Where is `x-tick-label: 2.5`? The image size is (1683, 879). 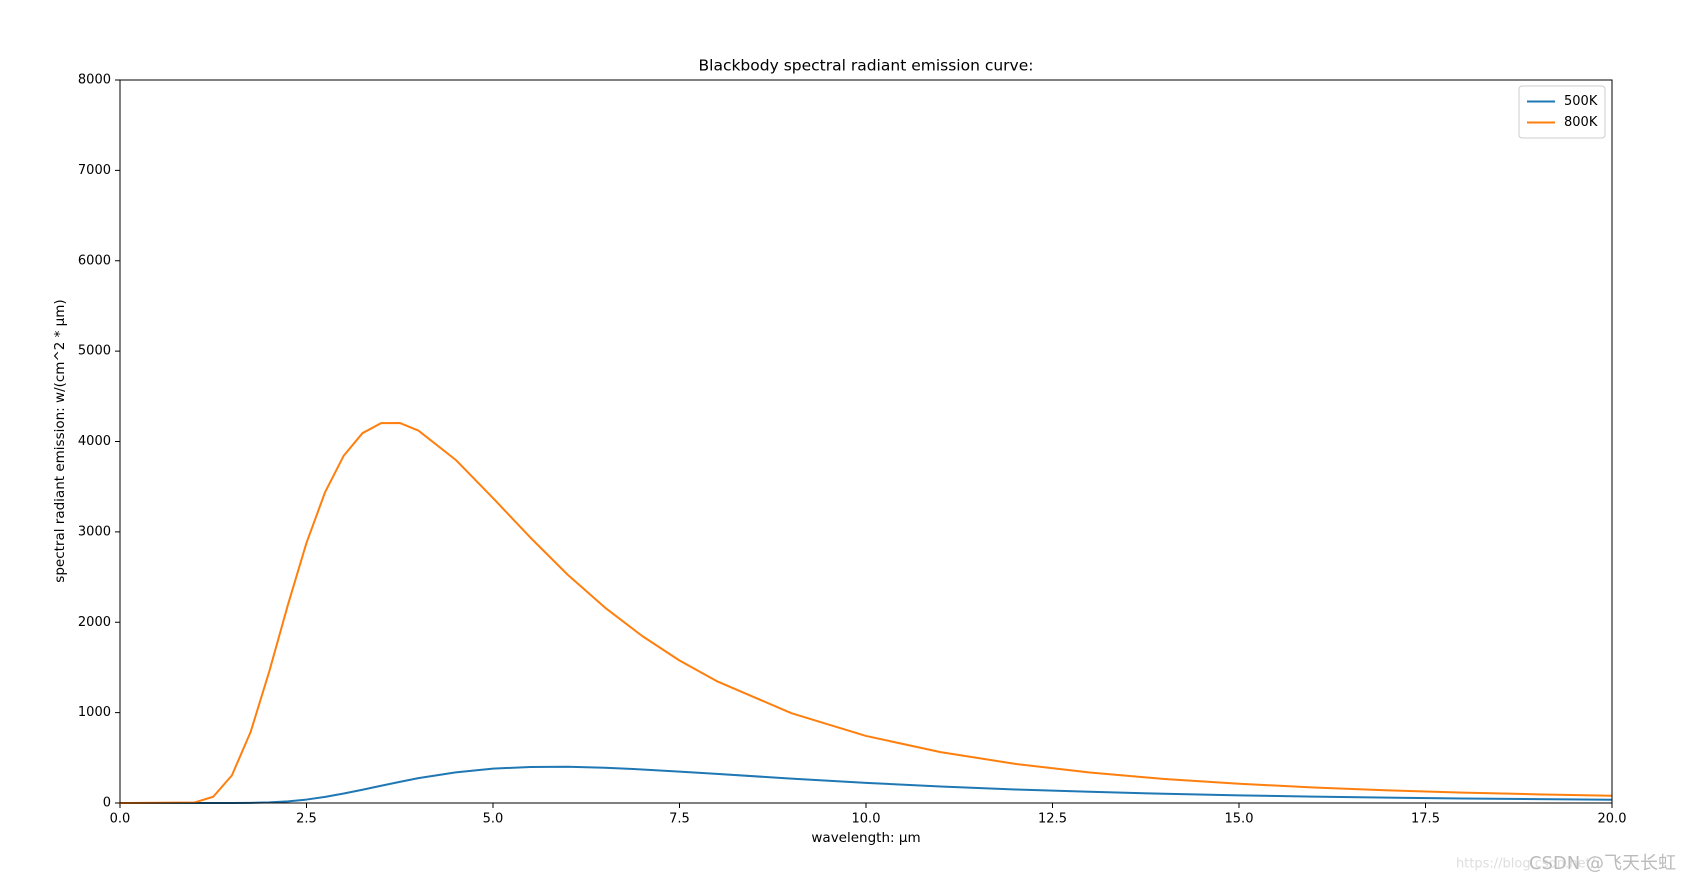 x-tick-label: 2.5 is located at coordinates (306, 819).